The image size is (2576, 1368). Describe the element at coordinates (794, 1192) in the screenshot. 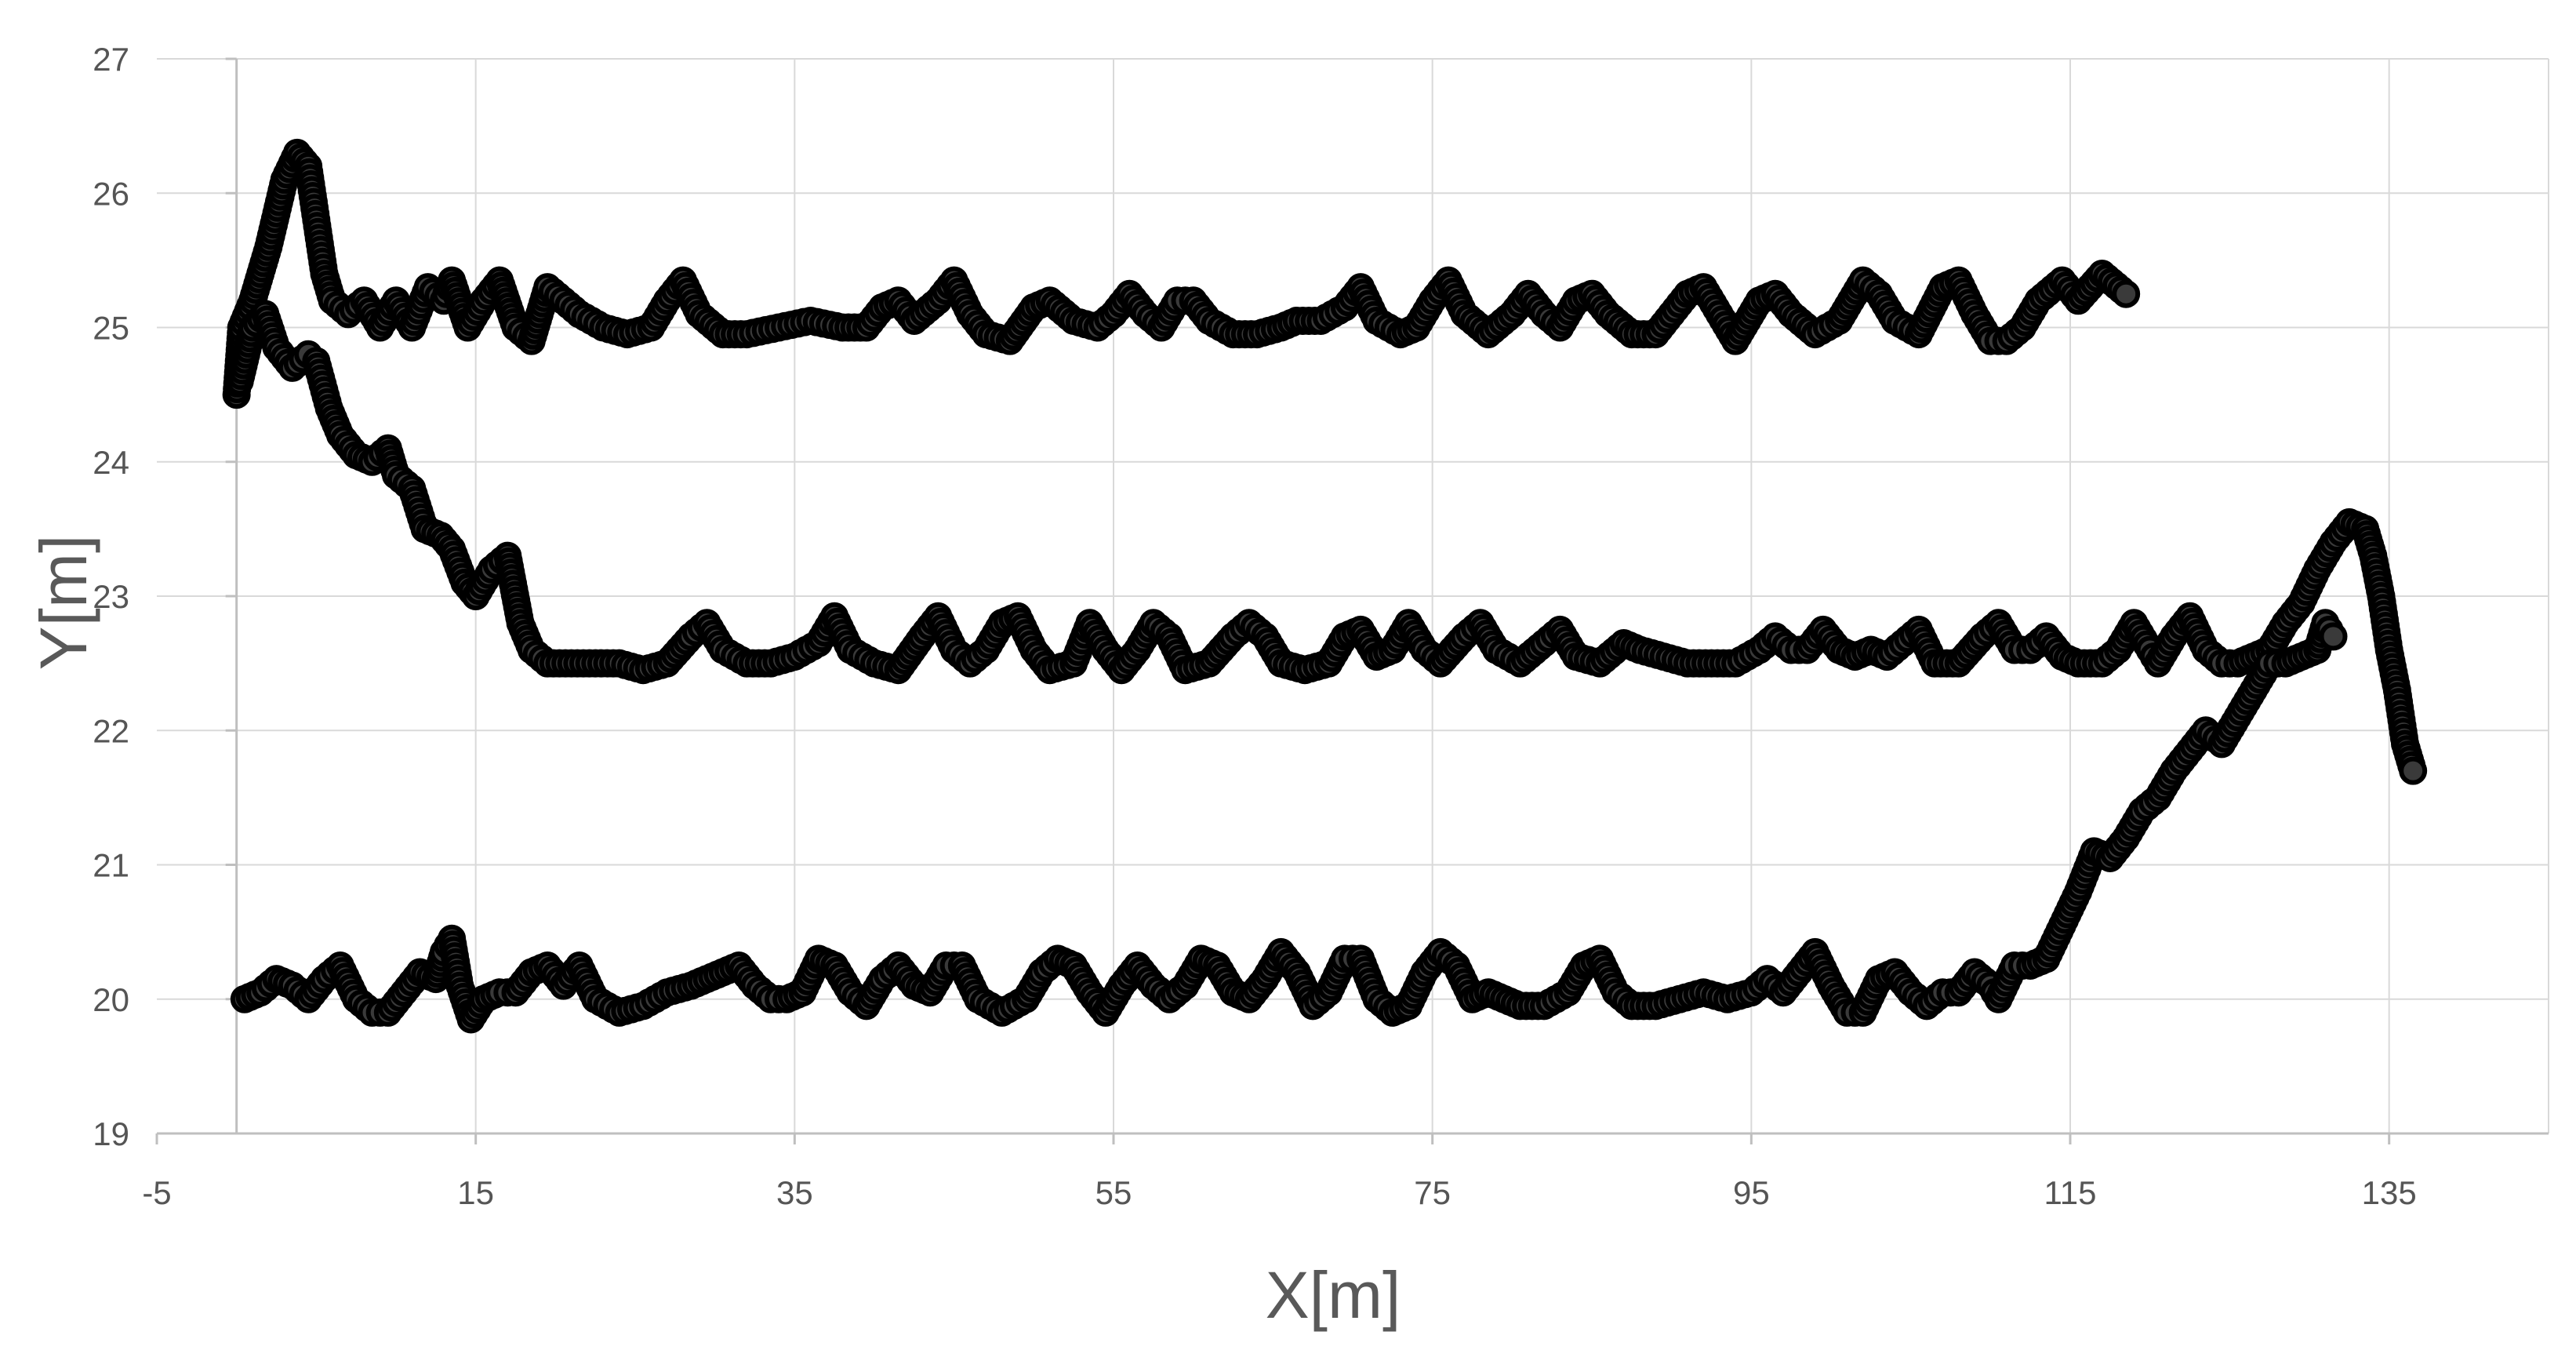

I see `x-tick-label: 35` at that location.